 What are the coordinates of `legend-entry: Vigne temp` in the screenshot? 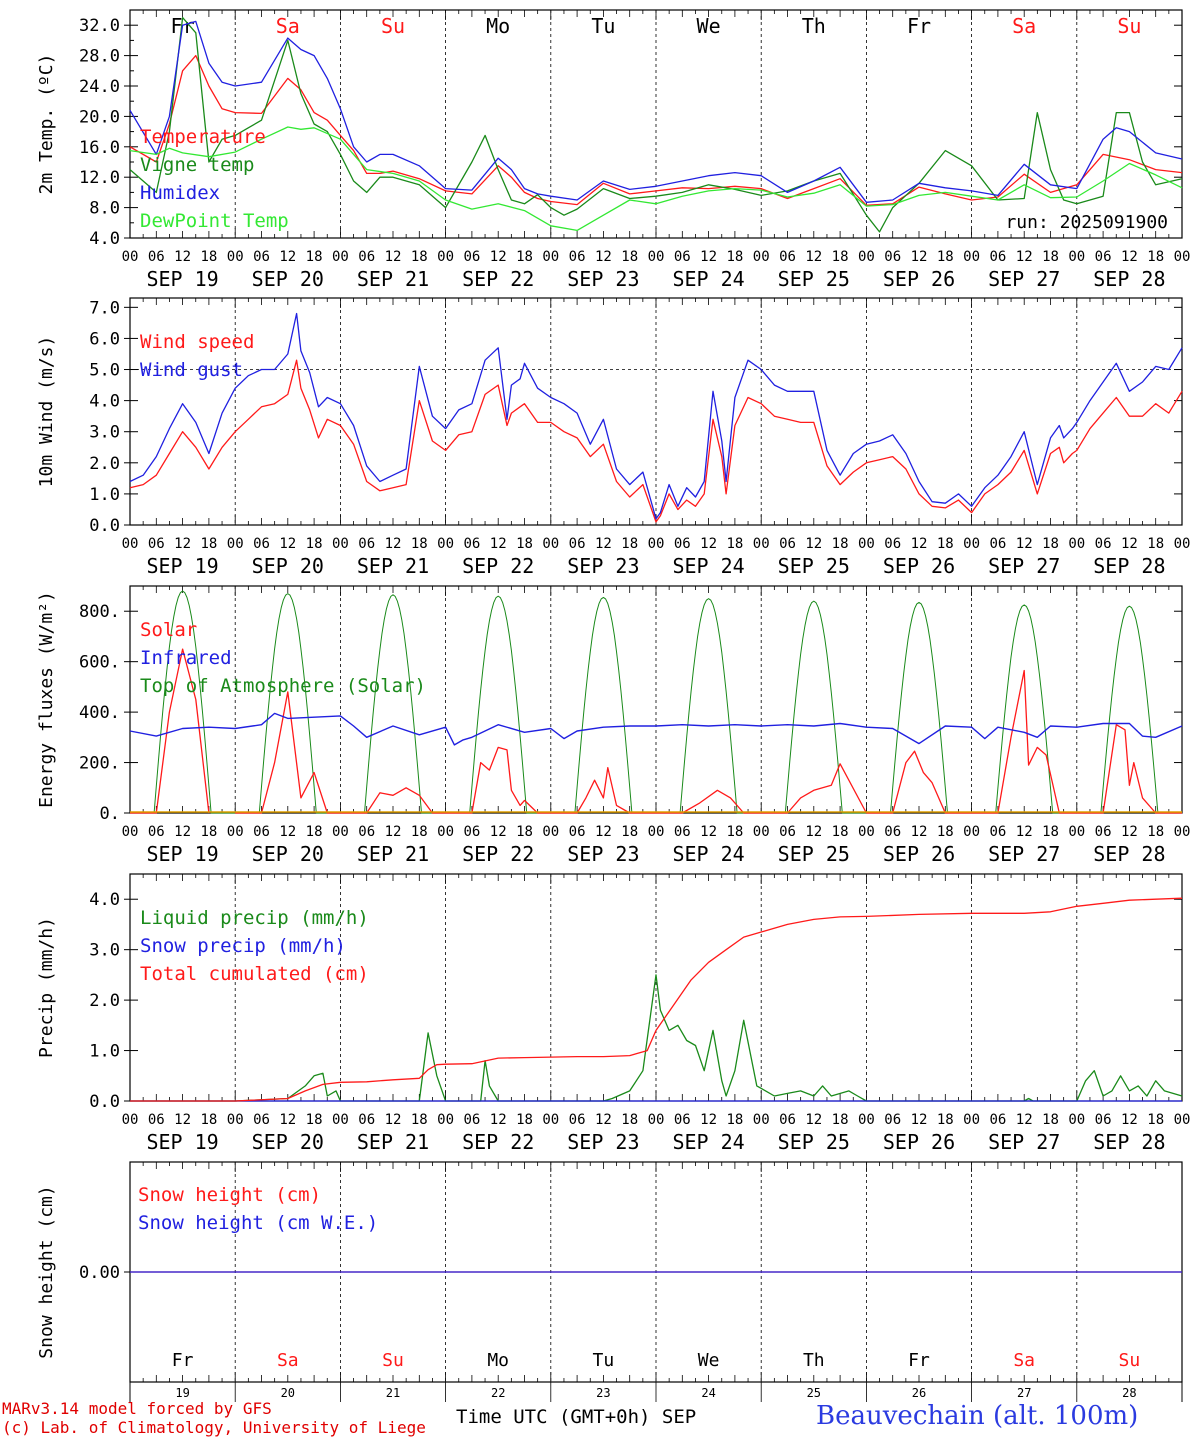 It's located at (197, 165).